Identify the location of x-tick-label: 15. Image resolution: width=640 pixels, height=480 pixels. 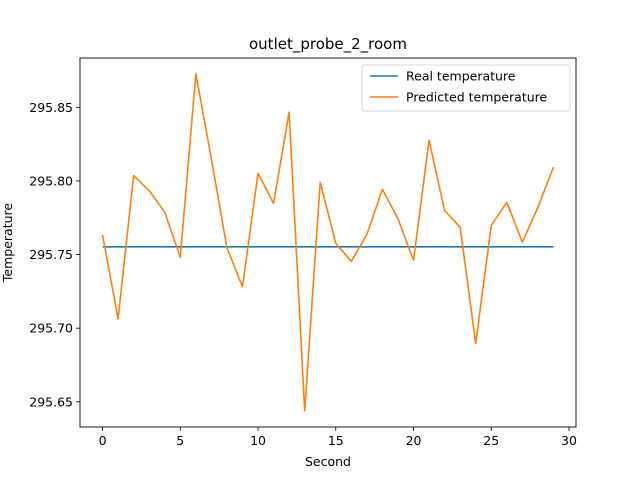
(336, 440).